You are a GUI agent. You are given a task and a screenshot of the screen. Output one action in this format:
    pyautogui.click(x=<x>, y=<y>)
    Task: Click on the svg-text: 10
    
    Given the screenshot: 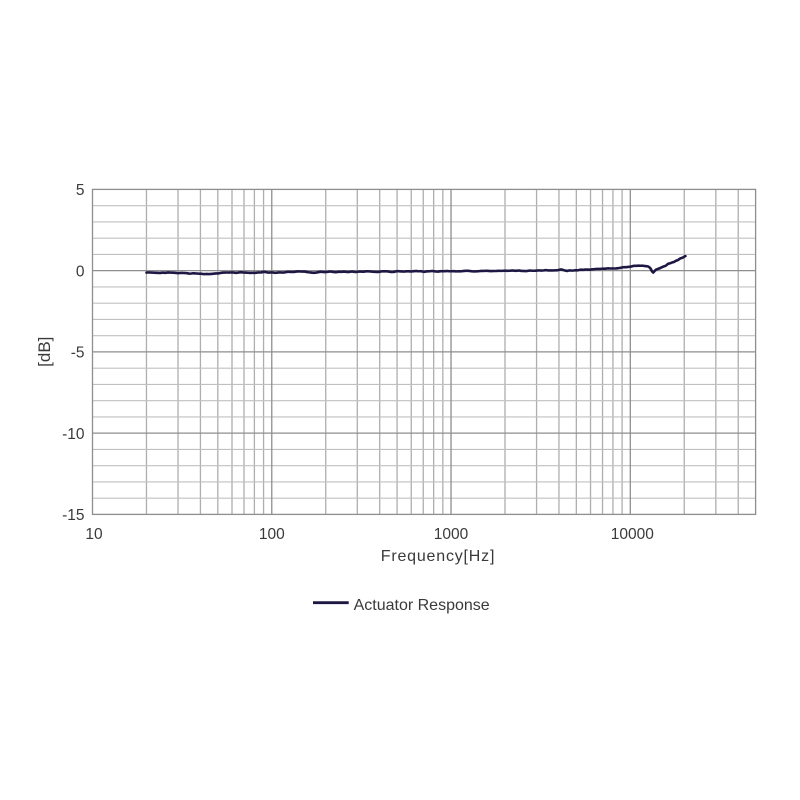 What is the action you would take?
    pyautogui.click(x=94, y=534)
    